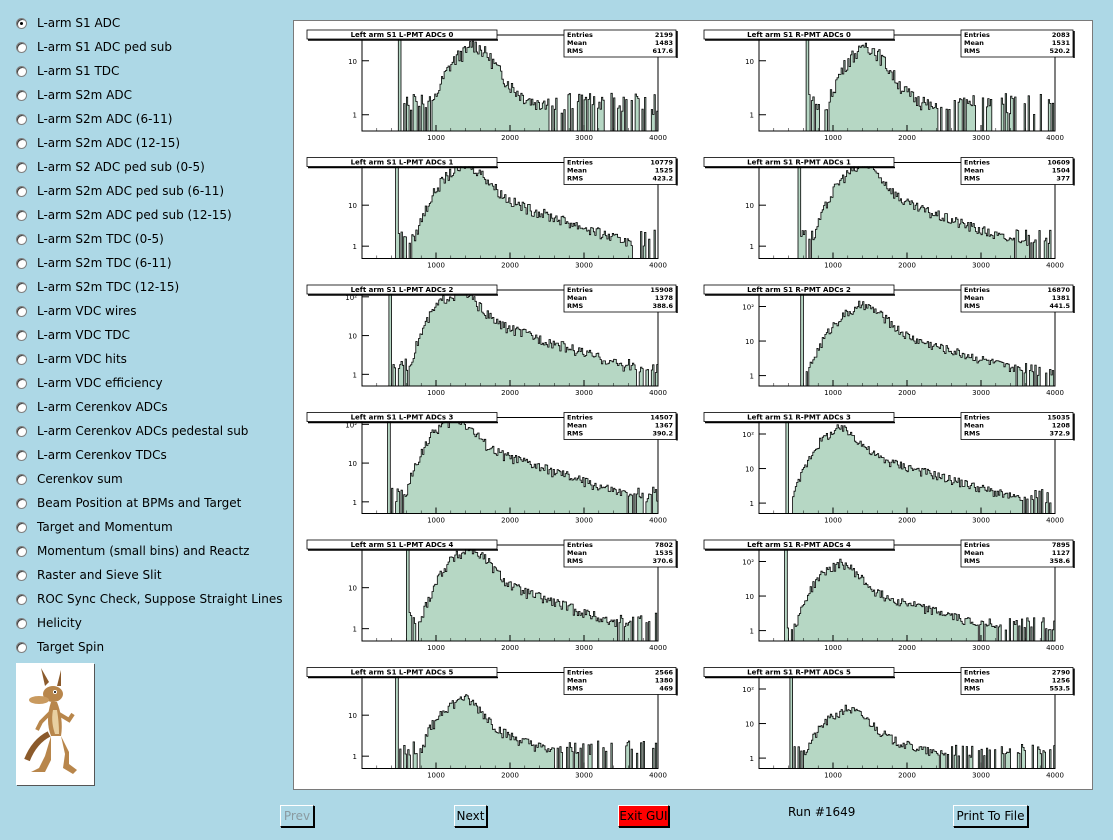  I want to click on menu-item-20: Beam Position at BPMs and Target, so click(128, 503).